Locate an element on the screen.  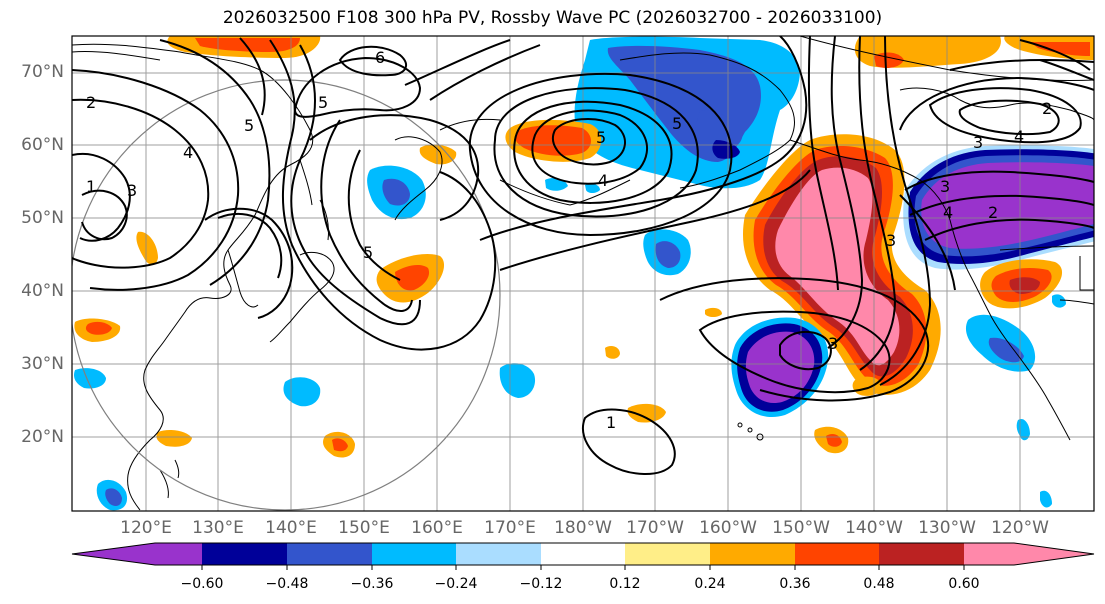
contour-label: 6 is located at coordinates (380, 57).